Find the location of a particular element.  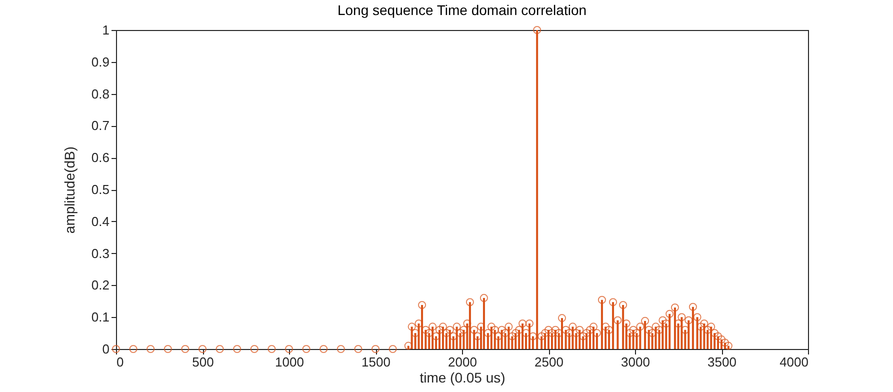

y-axis-title: amplitude(dB) is located at coordinates (69, 190).